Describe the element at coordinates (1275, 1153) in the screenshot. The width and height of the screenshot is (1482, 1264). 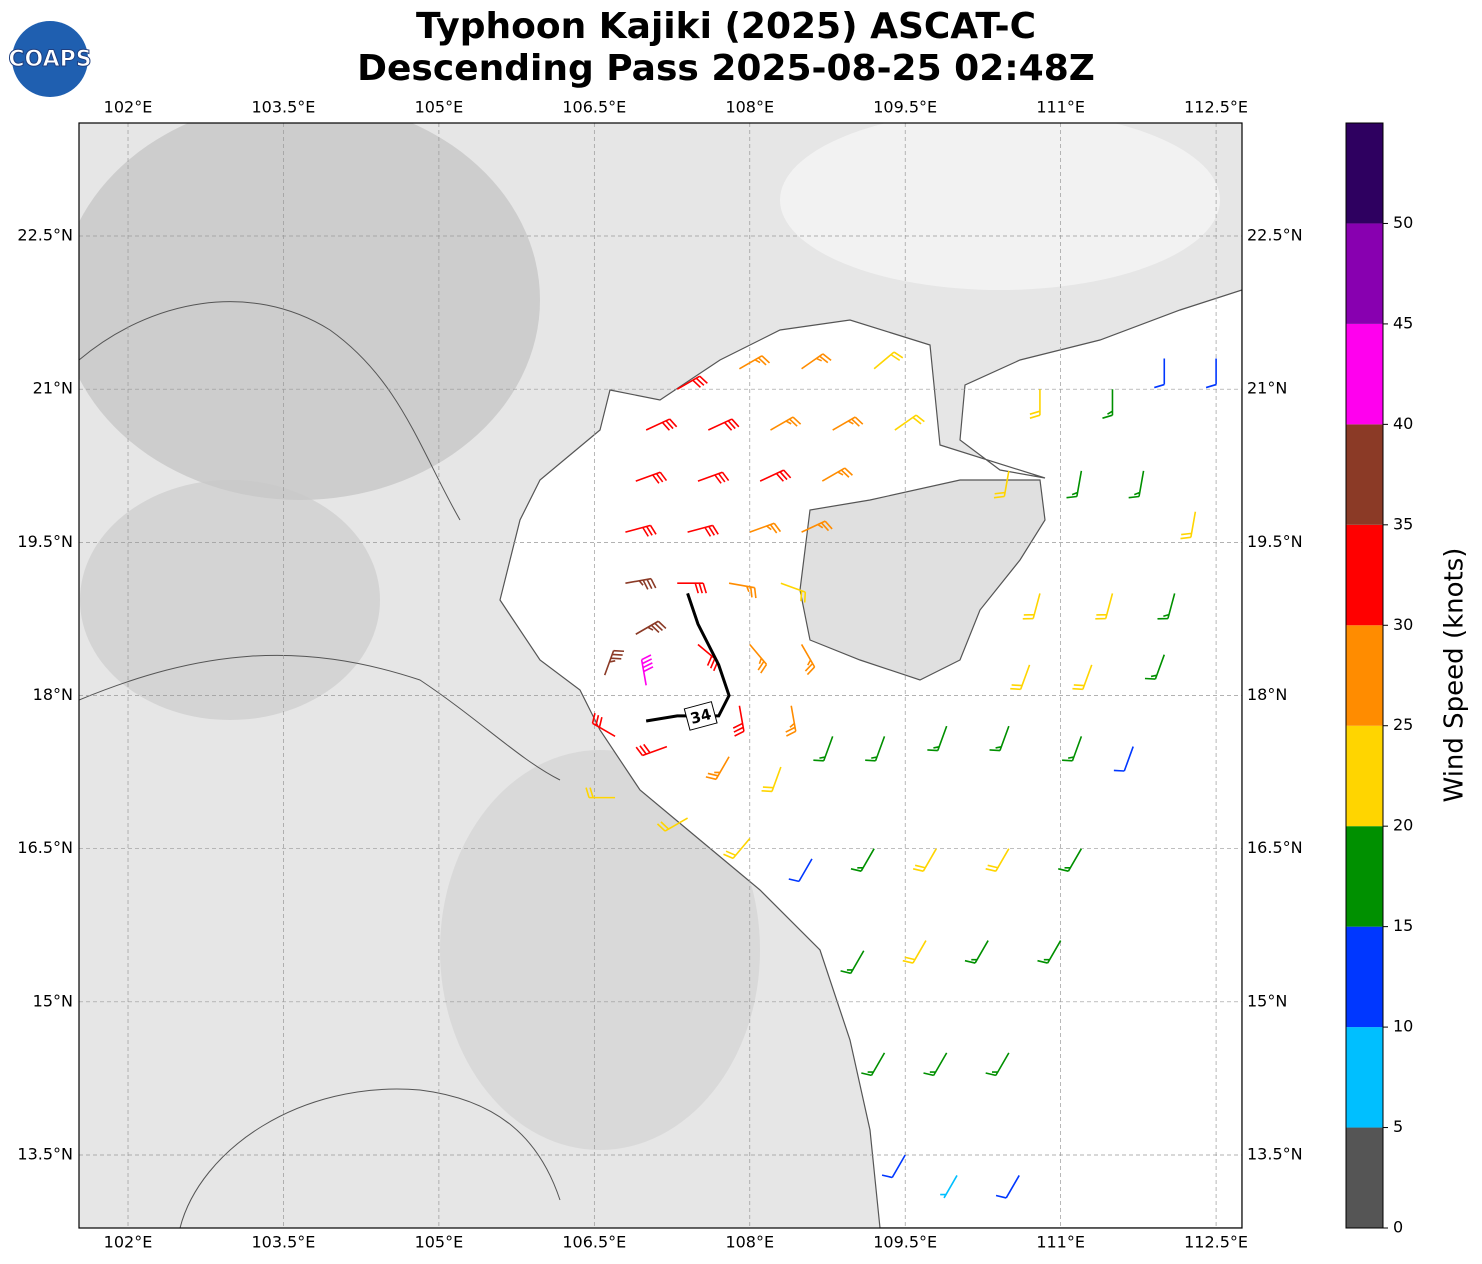
I see `y-tick-label: 13.5°N` at that location.